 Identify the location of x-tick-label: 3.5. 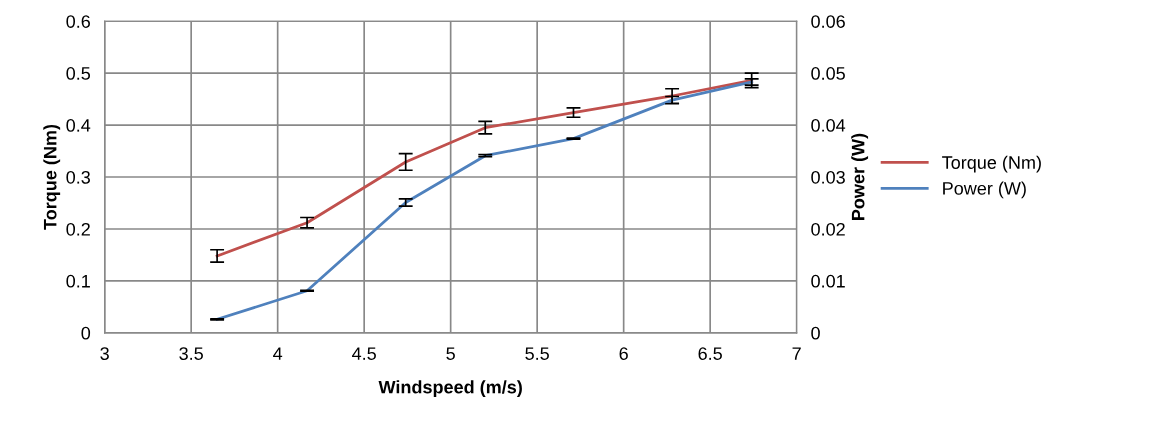
(191, 353).